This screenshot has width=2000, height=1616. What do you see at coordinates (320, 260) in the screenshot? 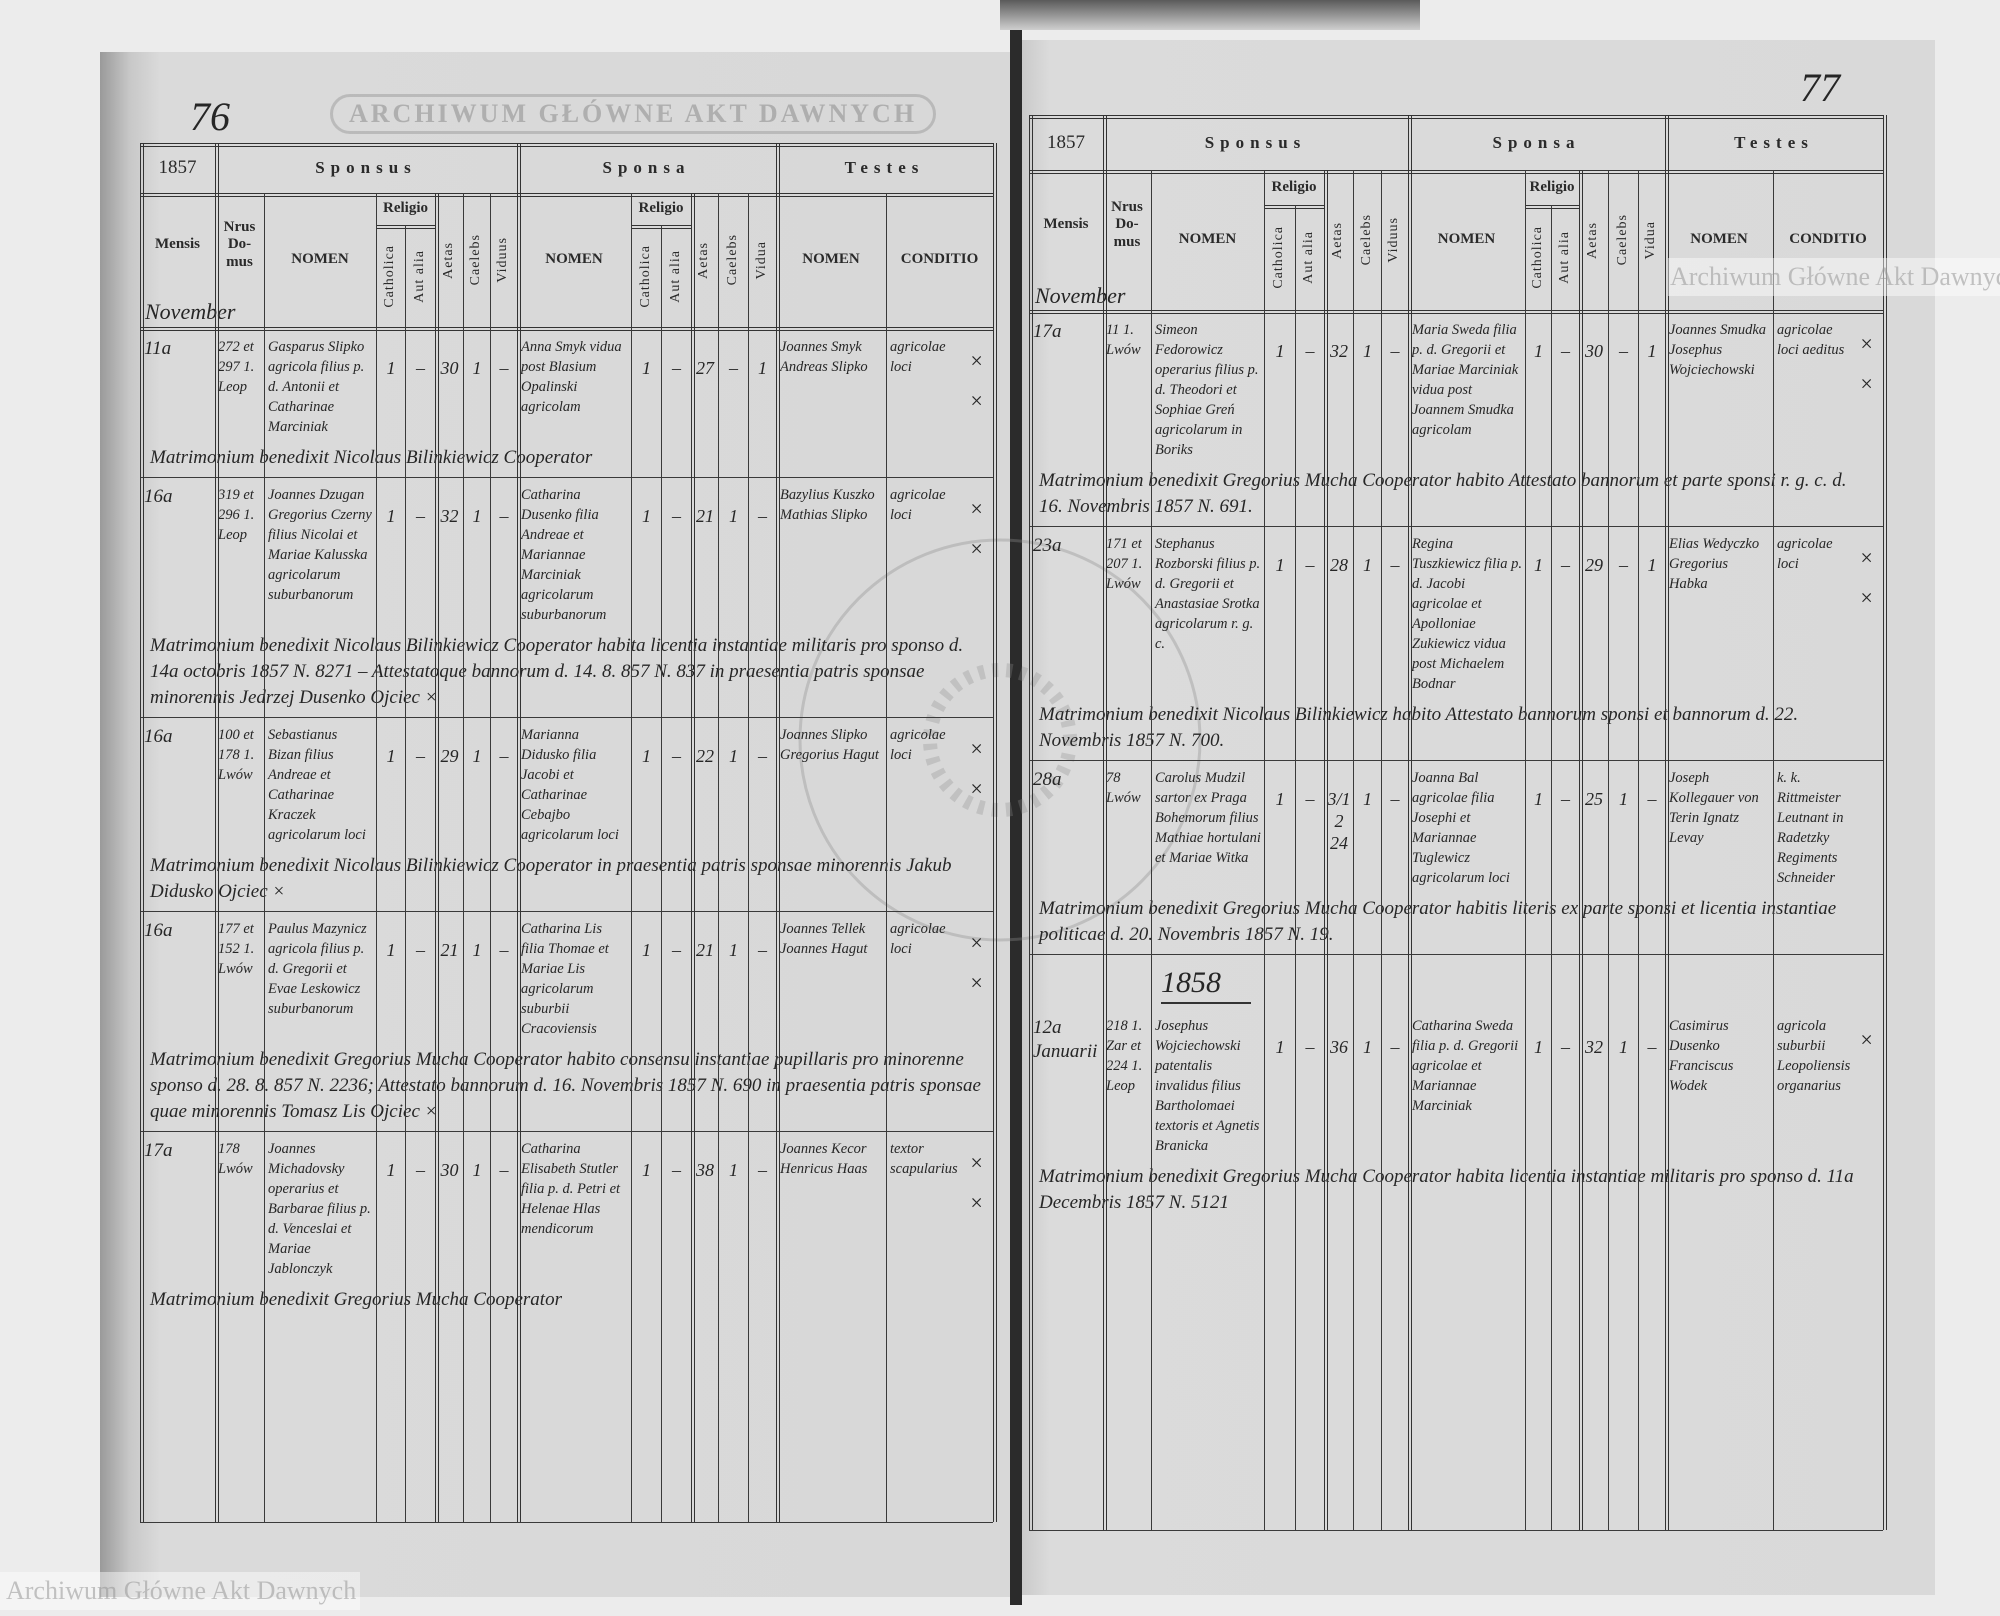
I see `header-sponsus-nomen: NOMEN` at bounding box center [320, 260].